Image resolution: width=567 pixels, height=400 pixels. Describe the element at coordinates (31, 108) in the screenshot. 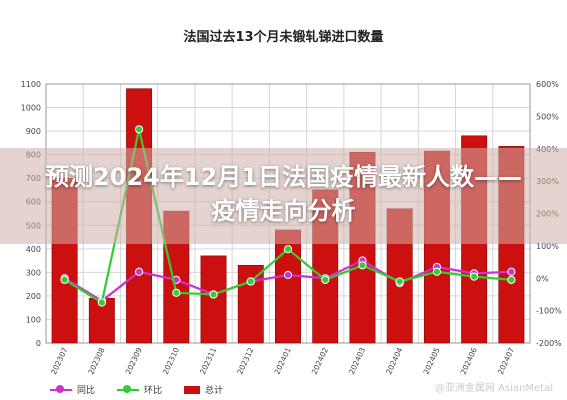

I see `left-tick-label: 1000` at that location.